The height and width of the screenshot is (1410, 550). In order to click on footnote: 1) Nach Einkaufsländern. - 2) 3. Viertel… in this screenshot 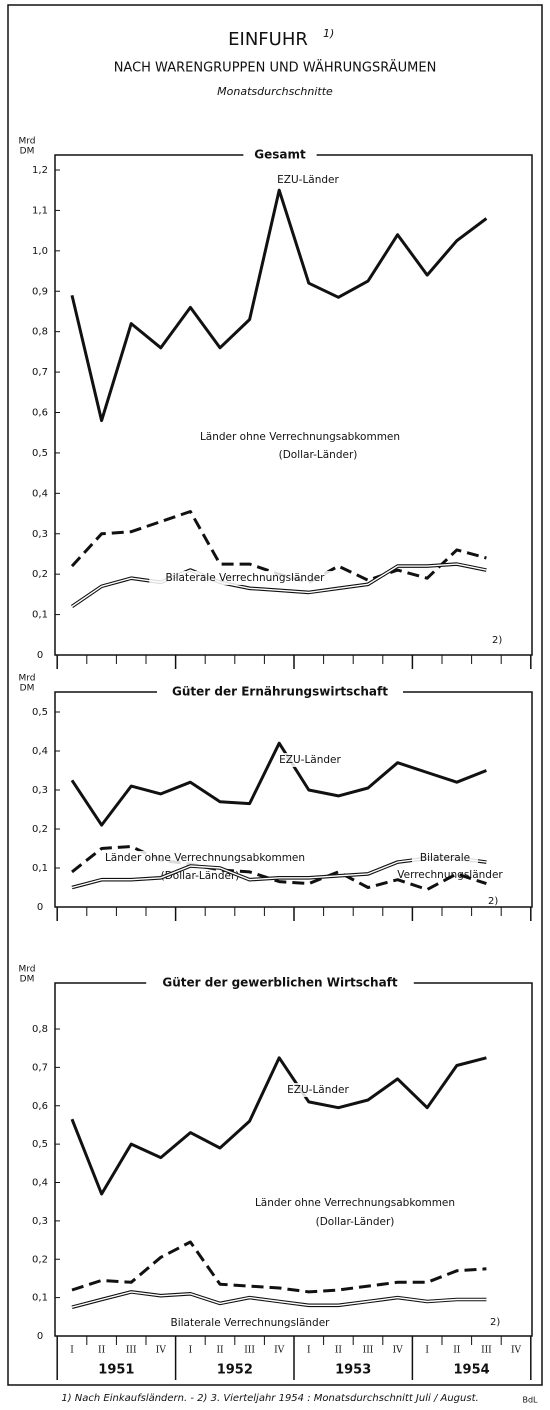, I will do `click(269, 1398)`.